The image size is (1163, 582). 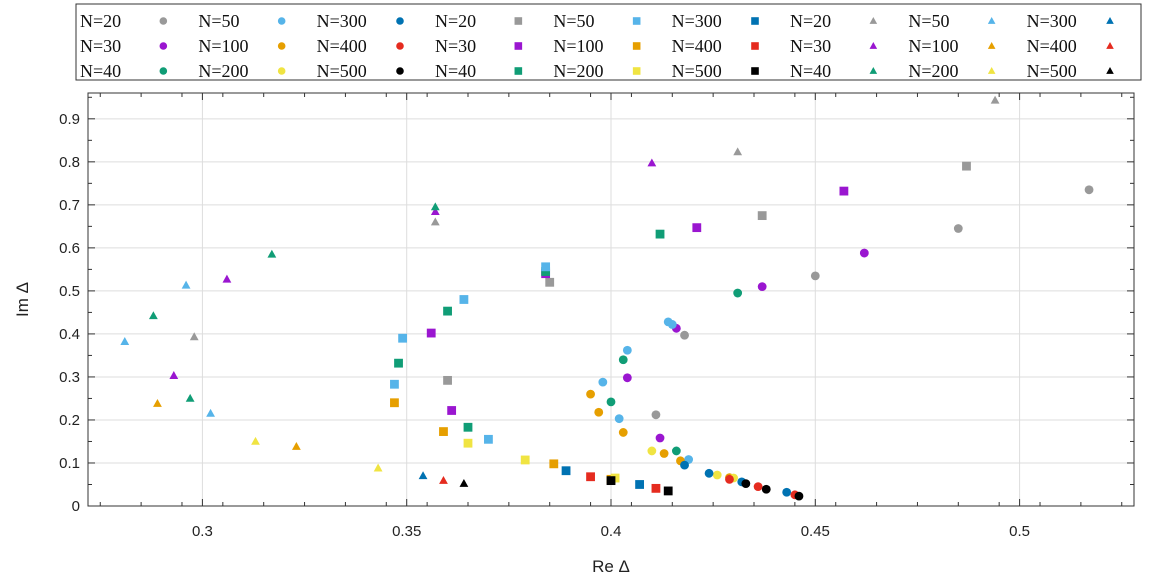 What do you see at coordinates (69, 119) in the screenshot?
I see `y-tick-label: 0.9` at bounding box center [69, 119].